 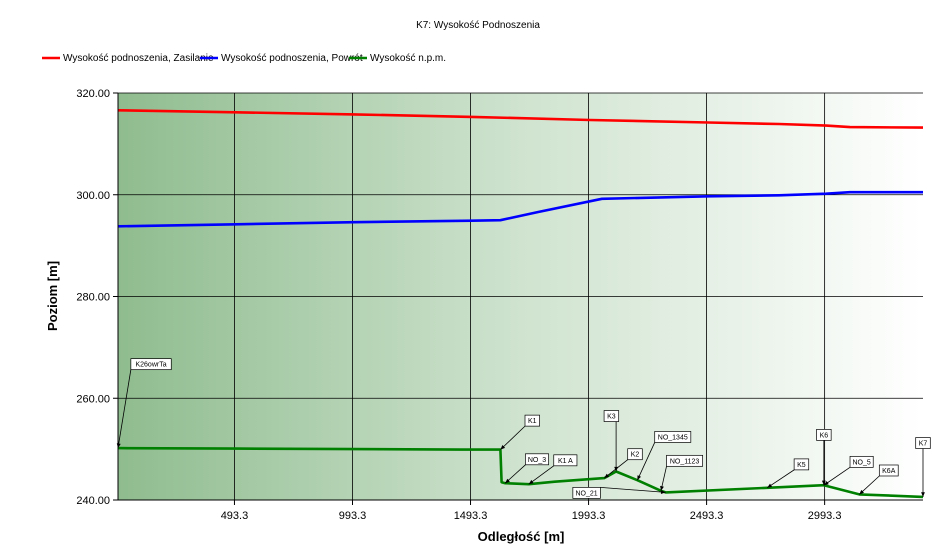 What do you see at coordinates (52, 296) in the screenshot?
I see `y-axis-title: Poziom [m]` at bounding box center [52, 296].